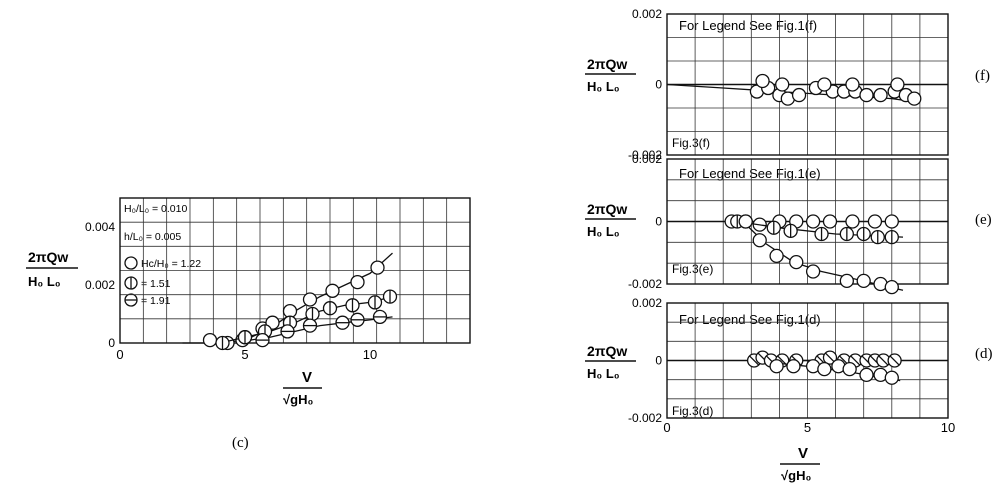  I want to click on x-tick-label: 5, so click(807, 427).